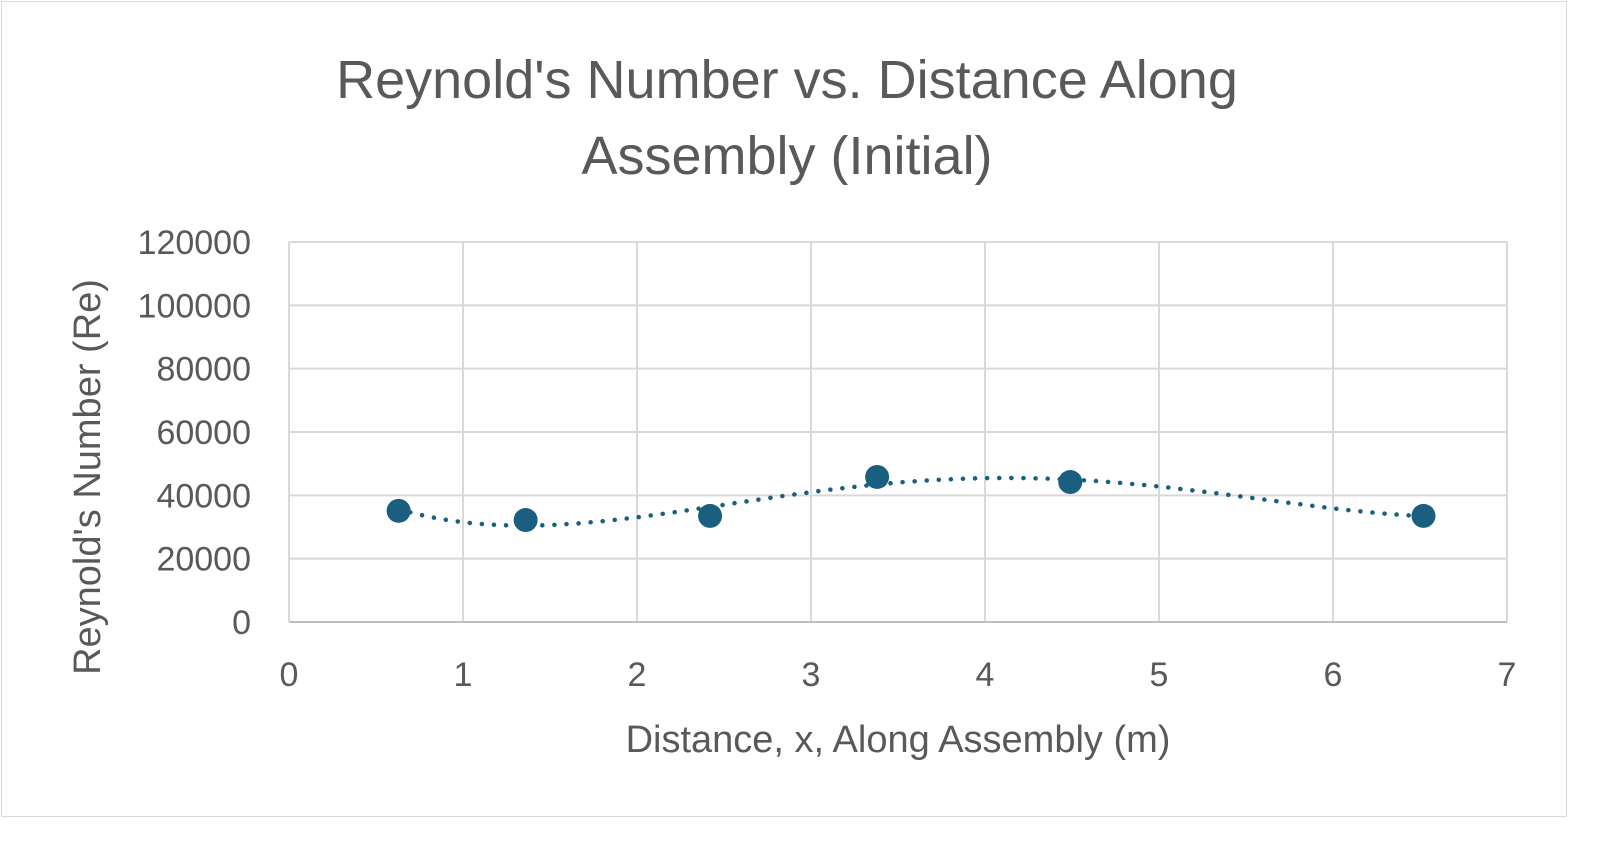 This screenshot has width=1621, height=847. Describe the element at coordinates (1333, 675) in the screenshot. I see `svg-text: 6` at that location.